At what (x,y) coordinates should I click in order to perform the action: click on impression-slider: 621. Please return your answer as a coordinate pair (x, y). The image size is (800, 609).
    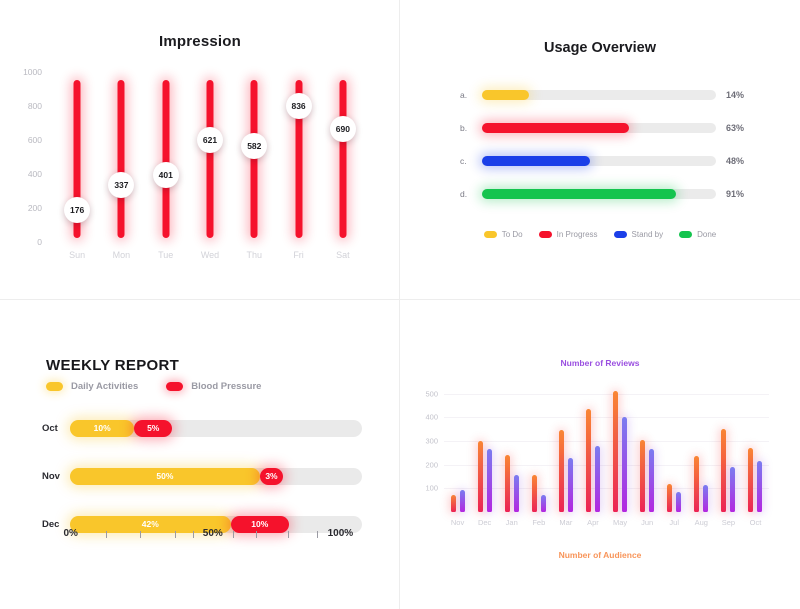
    Looking at the image, I should click on (210, 159).